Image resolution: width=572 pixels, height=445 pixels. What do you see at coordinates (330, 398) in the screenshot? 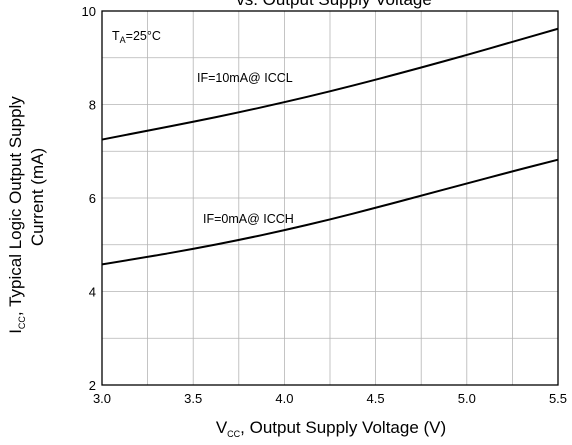
I see `x-tick-labels: 3.0 3.5 4.0 4.5 5.0 5.5` at bounding box center [330, 398].